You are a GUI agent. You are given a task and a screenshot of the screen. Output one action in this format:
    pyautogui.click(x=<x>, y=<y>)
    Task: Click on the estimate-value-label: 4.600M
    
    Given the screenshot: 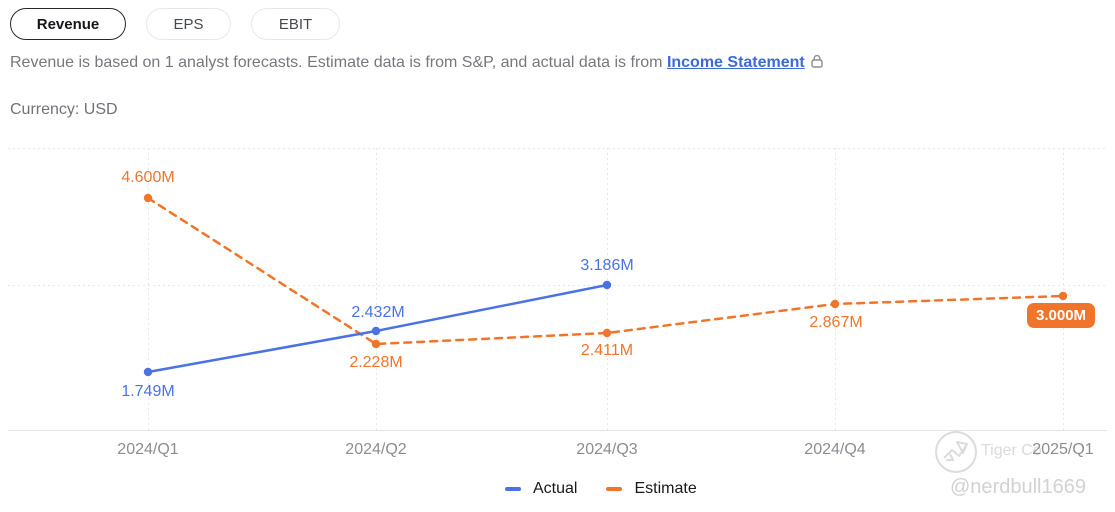 What is the action you would take?
    pyautogui.click(x=148, y=177)
    